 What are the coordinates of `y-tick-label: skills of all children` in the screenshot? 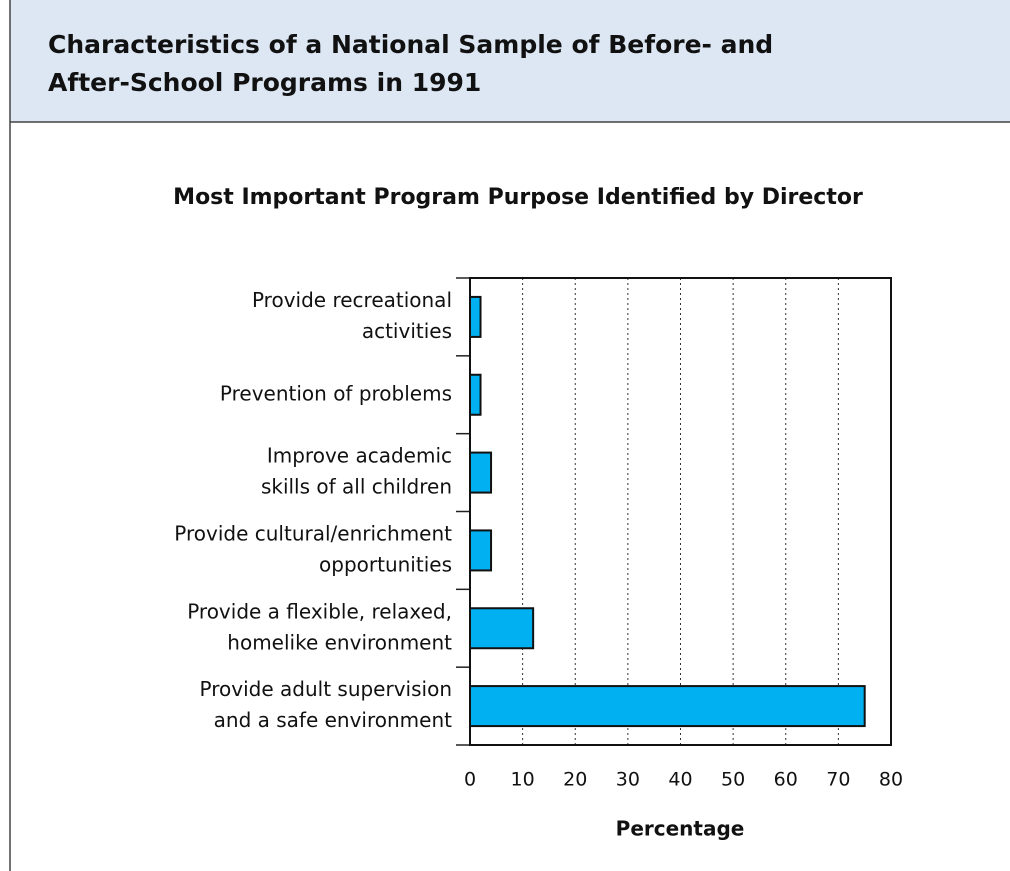 It's located at (356, 487).